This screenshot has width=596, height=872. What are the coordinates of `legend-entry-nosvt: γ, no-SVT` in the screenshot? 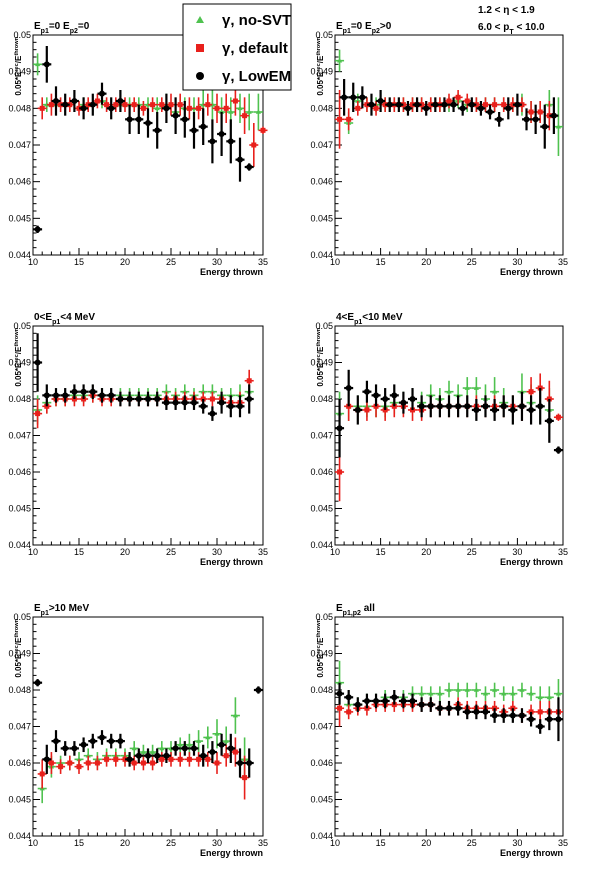 It's located at (243, 20).